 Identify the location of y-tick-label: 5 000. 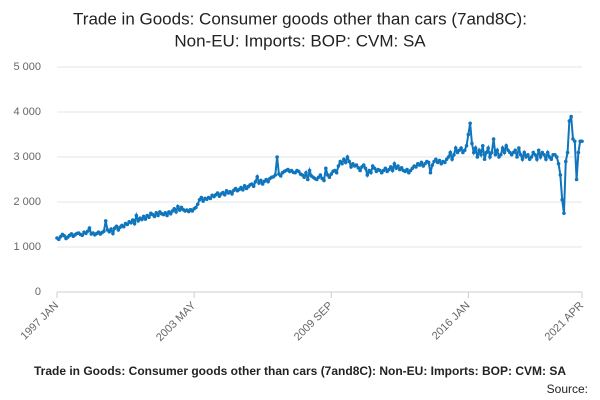
(27, 67).